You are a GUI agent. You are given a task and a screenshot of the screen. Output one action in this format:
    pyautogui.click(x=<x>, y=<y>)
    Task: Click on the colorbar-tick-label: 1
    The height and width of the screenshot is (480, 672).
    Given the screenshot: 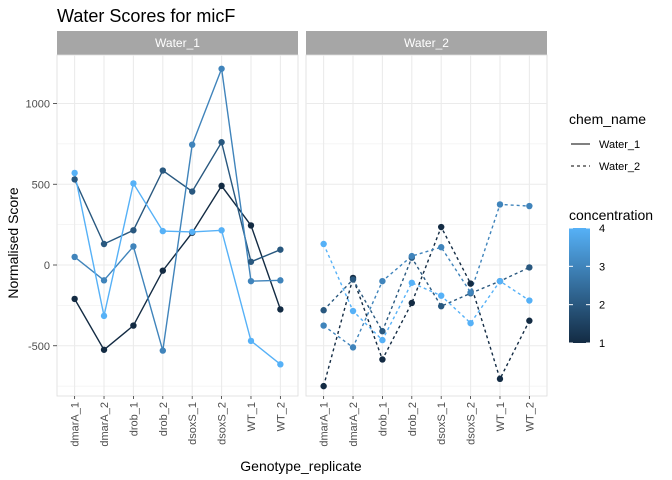 What is the action you would take?
    pyautogui.click(x=602, y=344)
    